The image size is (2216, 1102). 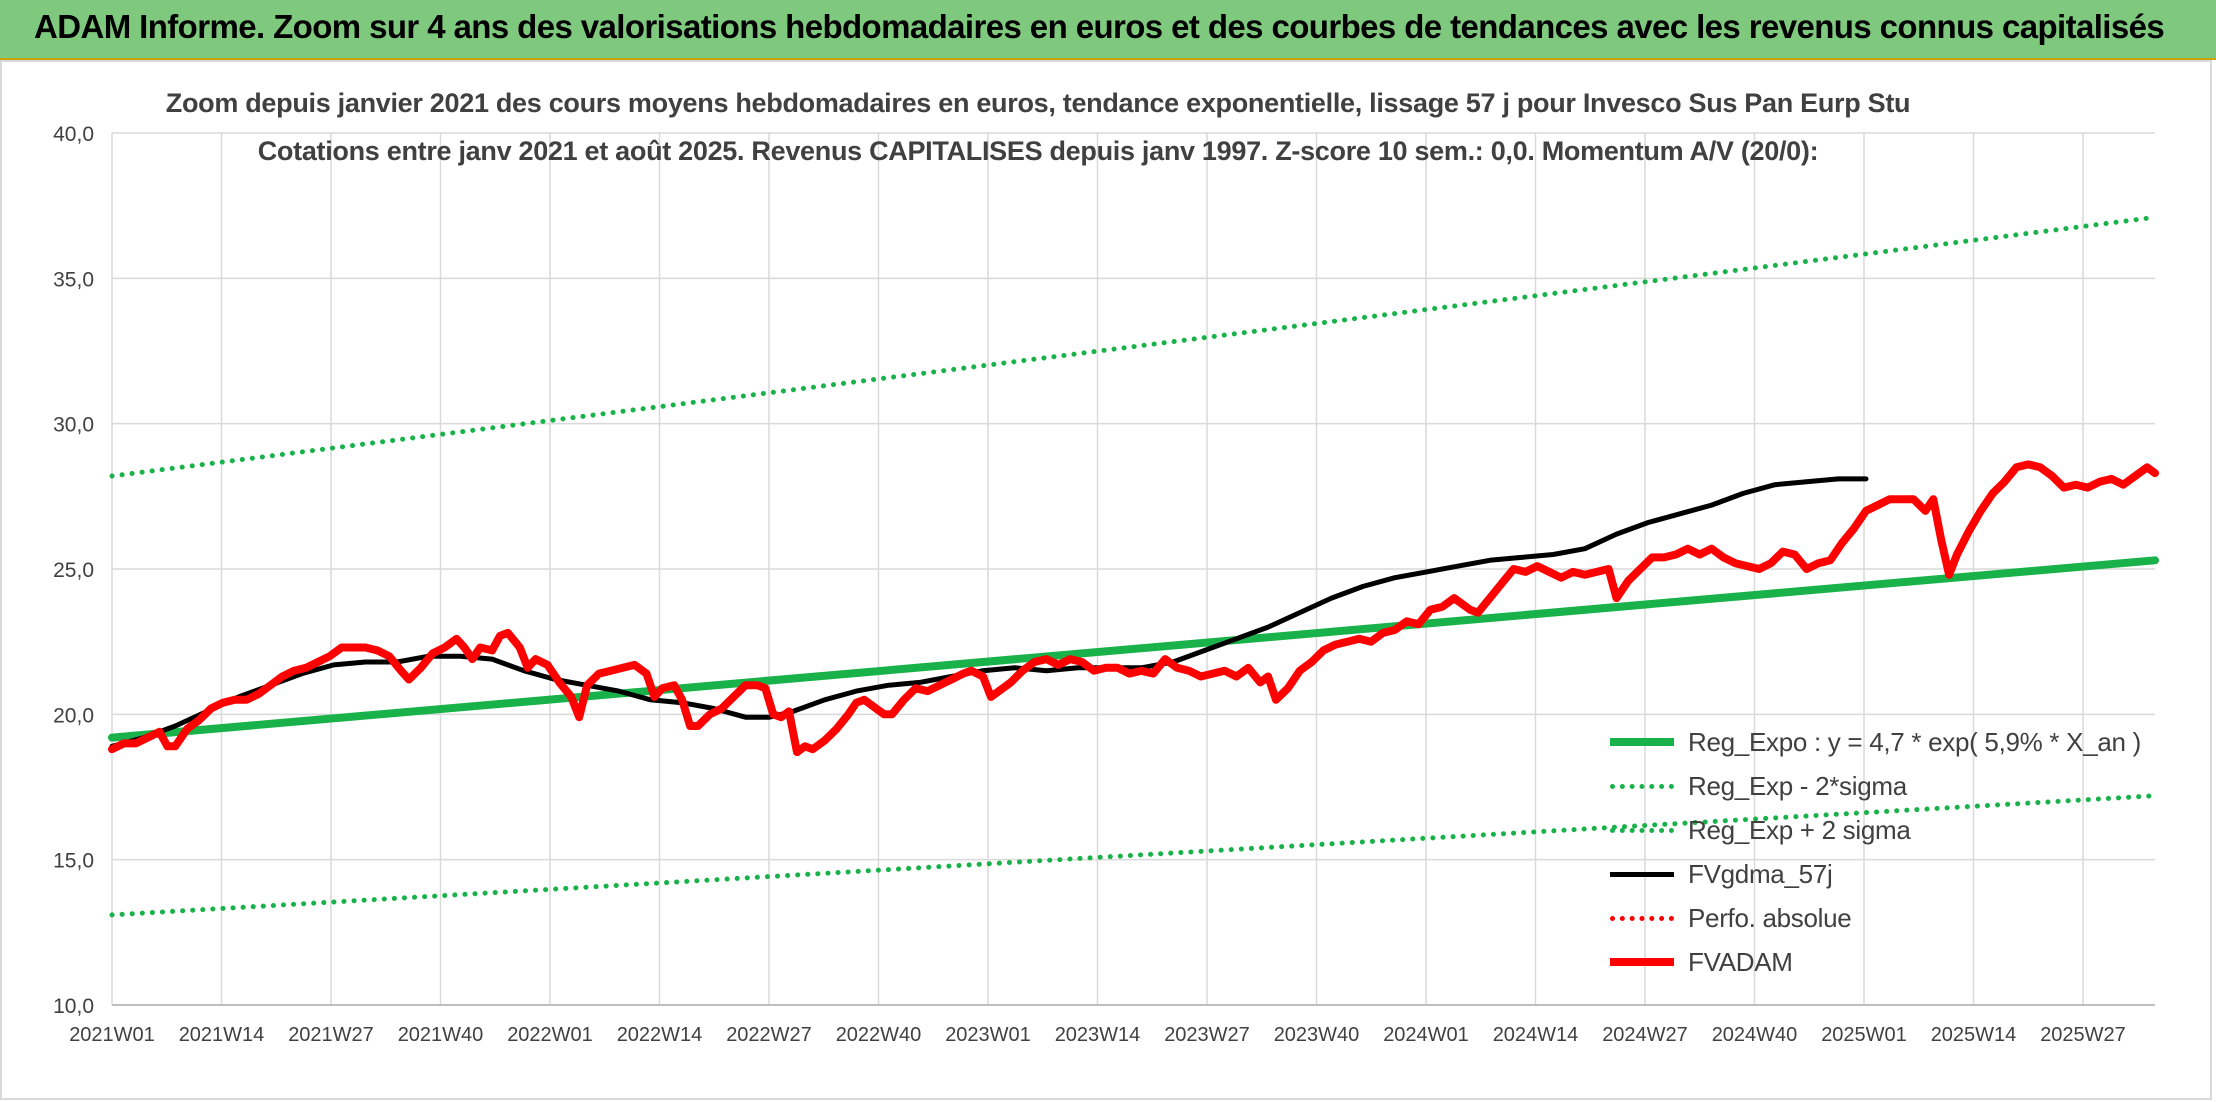 What do you see at coordinates (660, 1035) in the screenshot?
I see `x-tick-label: 2022W14` at bounding box center [660, 1035].